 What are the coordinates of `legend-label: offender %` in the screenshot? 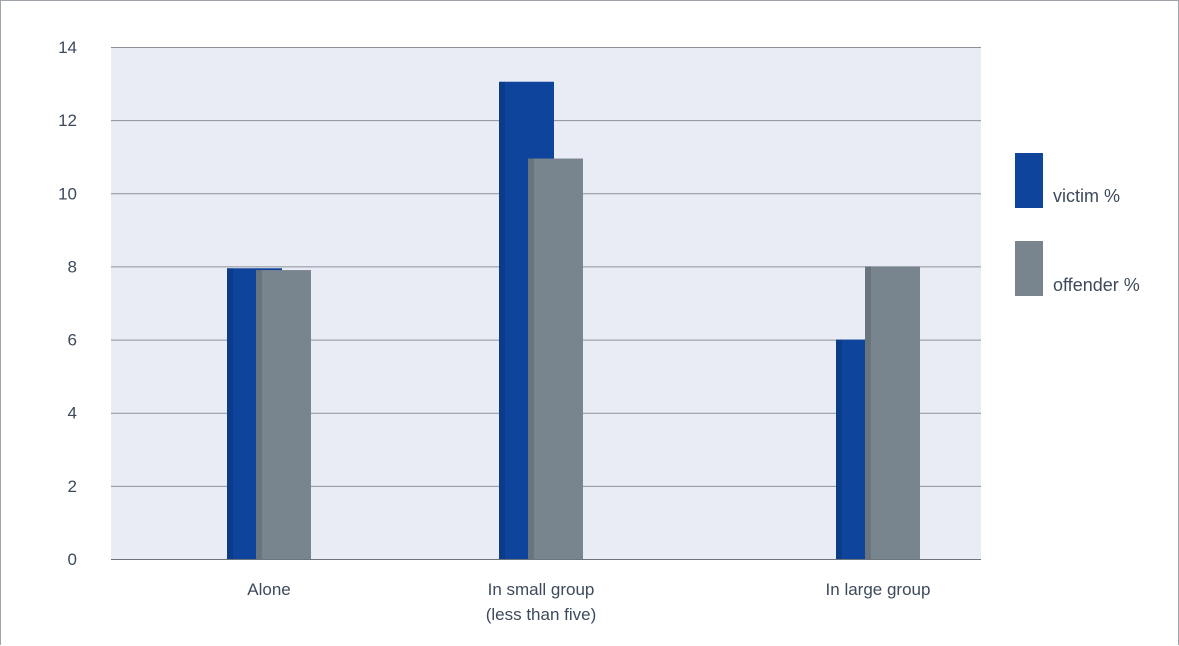 It's located at (1096, 285).